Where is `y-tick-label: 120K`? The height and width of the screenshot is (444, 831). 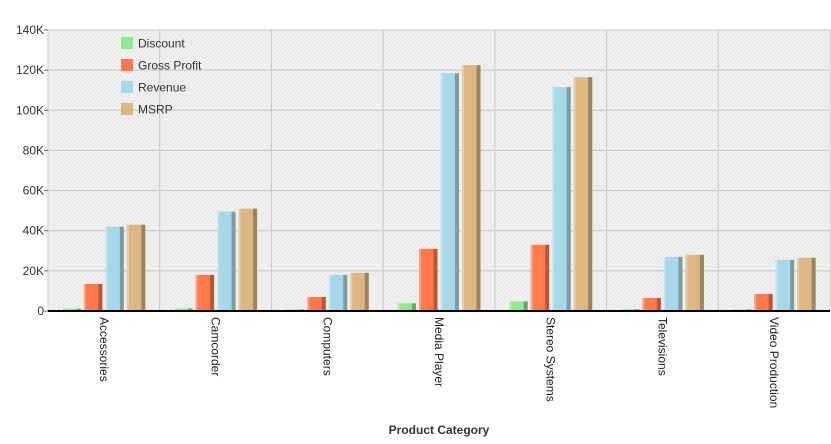
y-tick-label: 120K is located at coordinates (30, 70).